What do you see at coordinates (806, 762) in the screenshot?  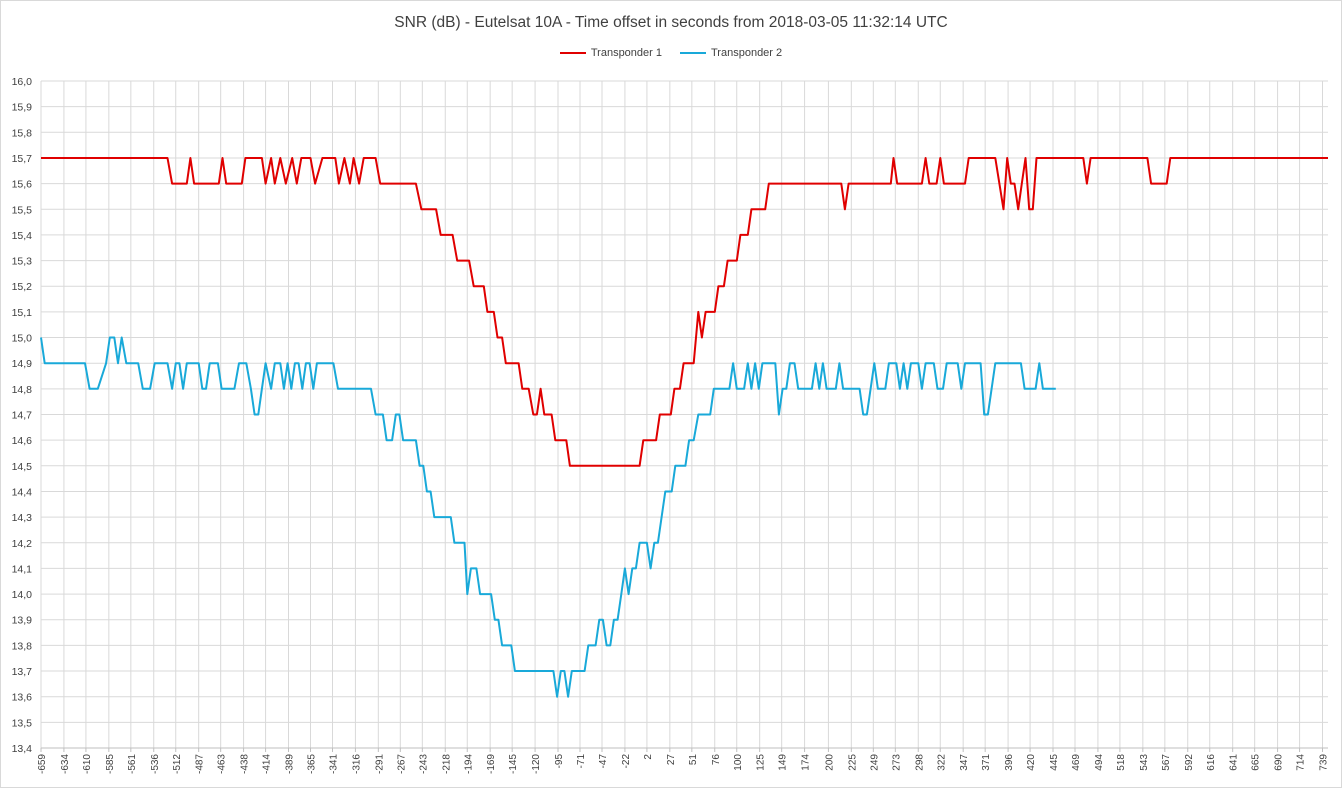 I see `x-tick-label: 174` at bounding box center [806, 762].